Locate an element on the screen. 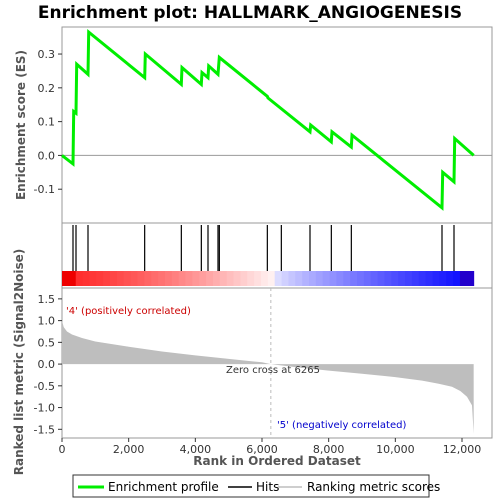  metric-y-tick-label: 0.0 is located at coordinates (47, 364).